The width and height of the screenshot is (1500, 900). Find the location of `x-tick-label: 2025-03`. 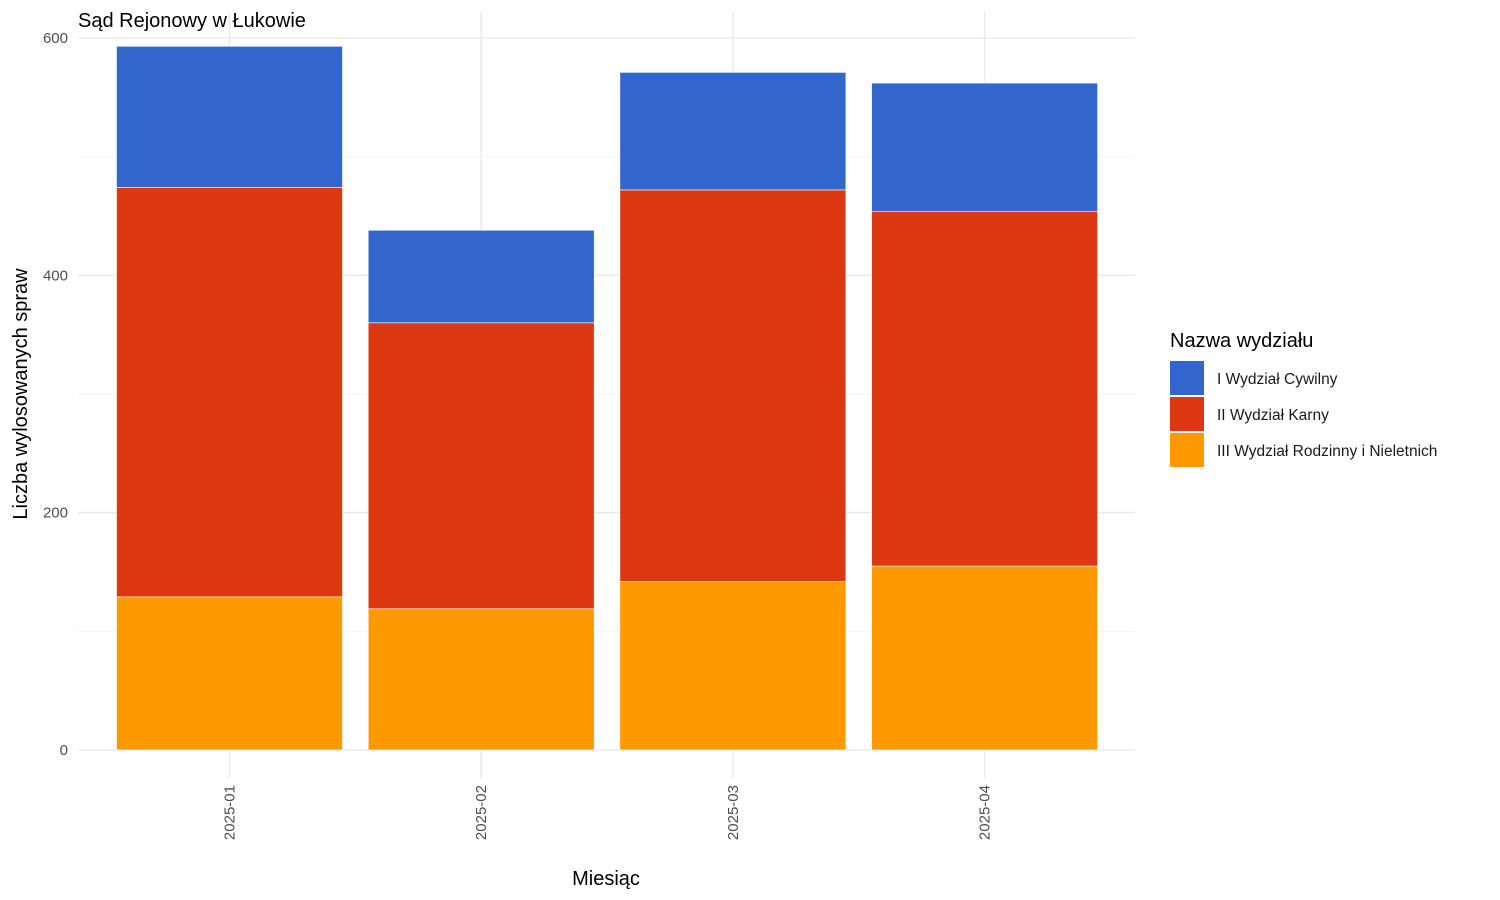

x-tick-label: 2025-03 is located at coordinates (733, 812).